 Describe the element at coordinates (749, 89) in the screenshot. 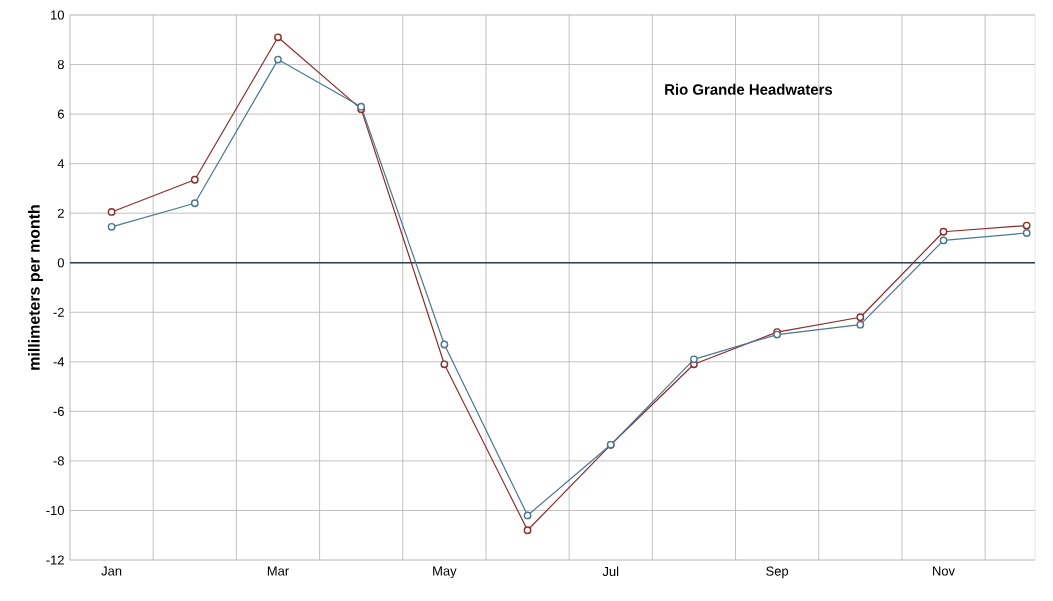

I see `text: Rio Grande Headwaters` at that location.